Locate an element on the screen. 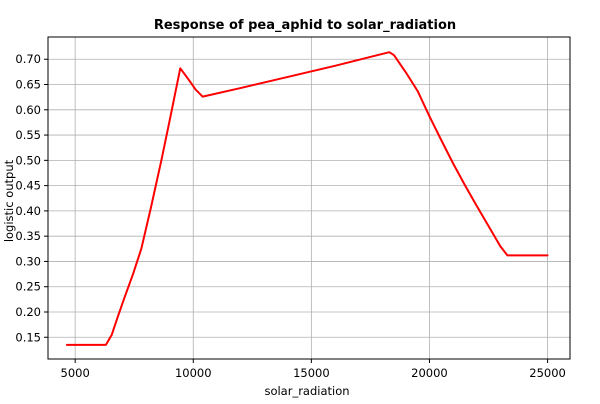 The width and height of the screenshot is (600, 404). chart-title: Response of pea_aphid to solar_radiation is located at coordinates (305, 25).